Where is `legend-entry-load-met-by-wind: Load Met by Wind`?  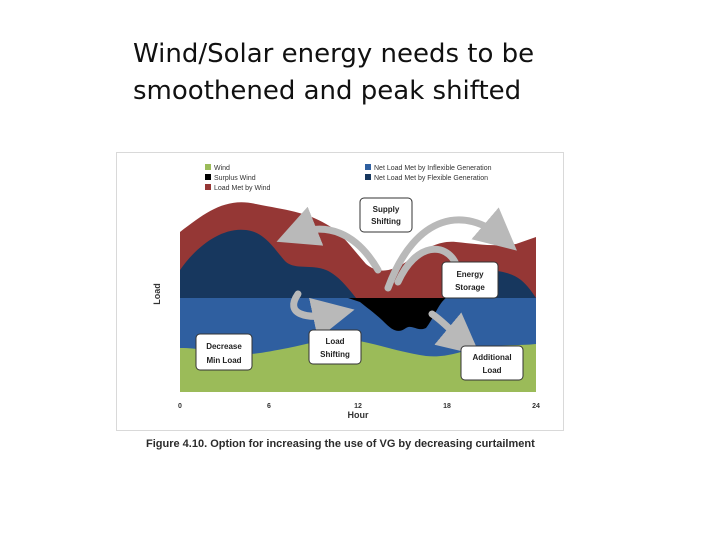 legend-entry-load-met-by-wind: Load Met by Wind is located at coordinates (238, 188).